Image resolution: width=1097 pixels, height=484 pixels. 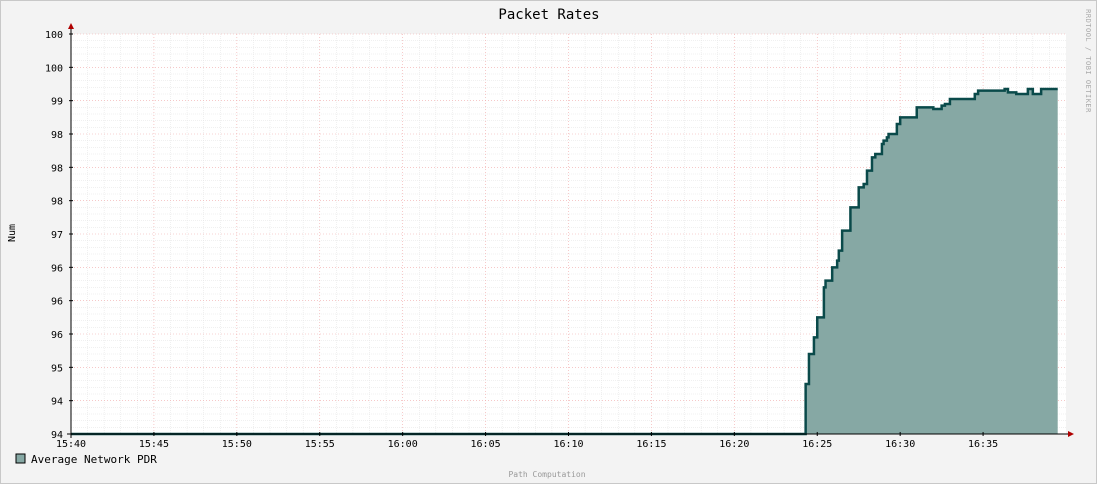 What do you see at coordinates (817, 444) in the screenshot?
I see `x-tick-label: 16:25` at bounding box center [817, 444].